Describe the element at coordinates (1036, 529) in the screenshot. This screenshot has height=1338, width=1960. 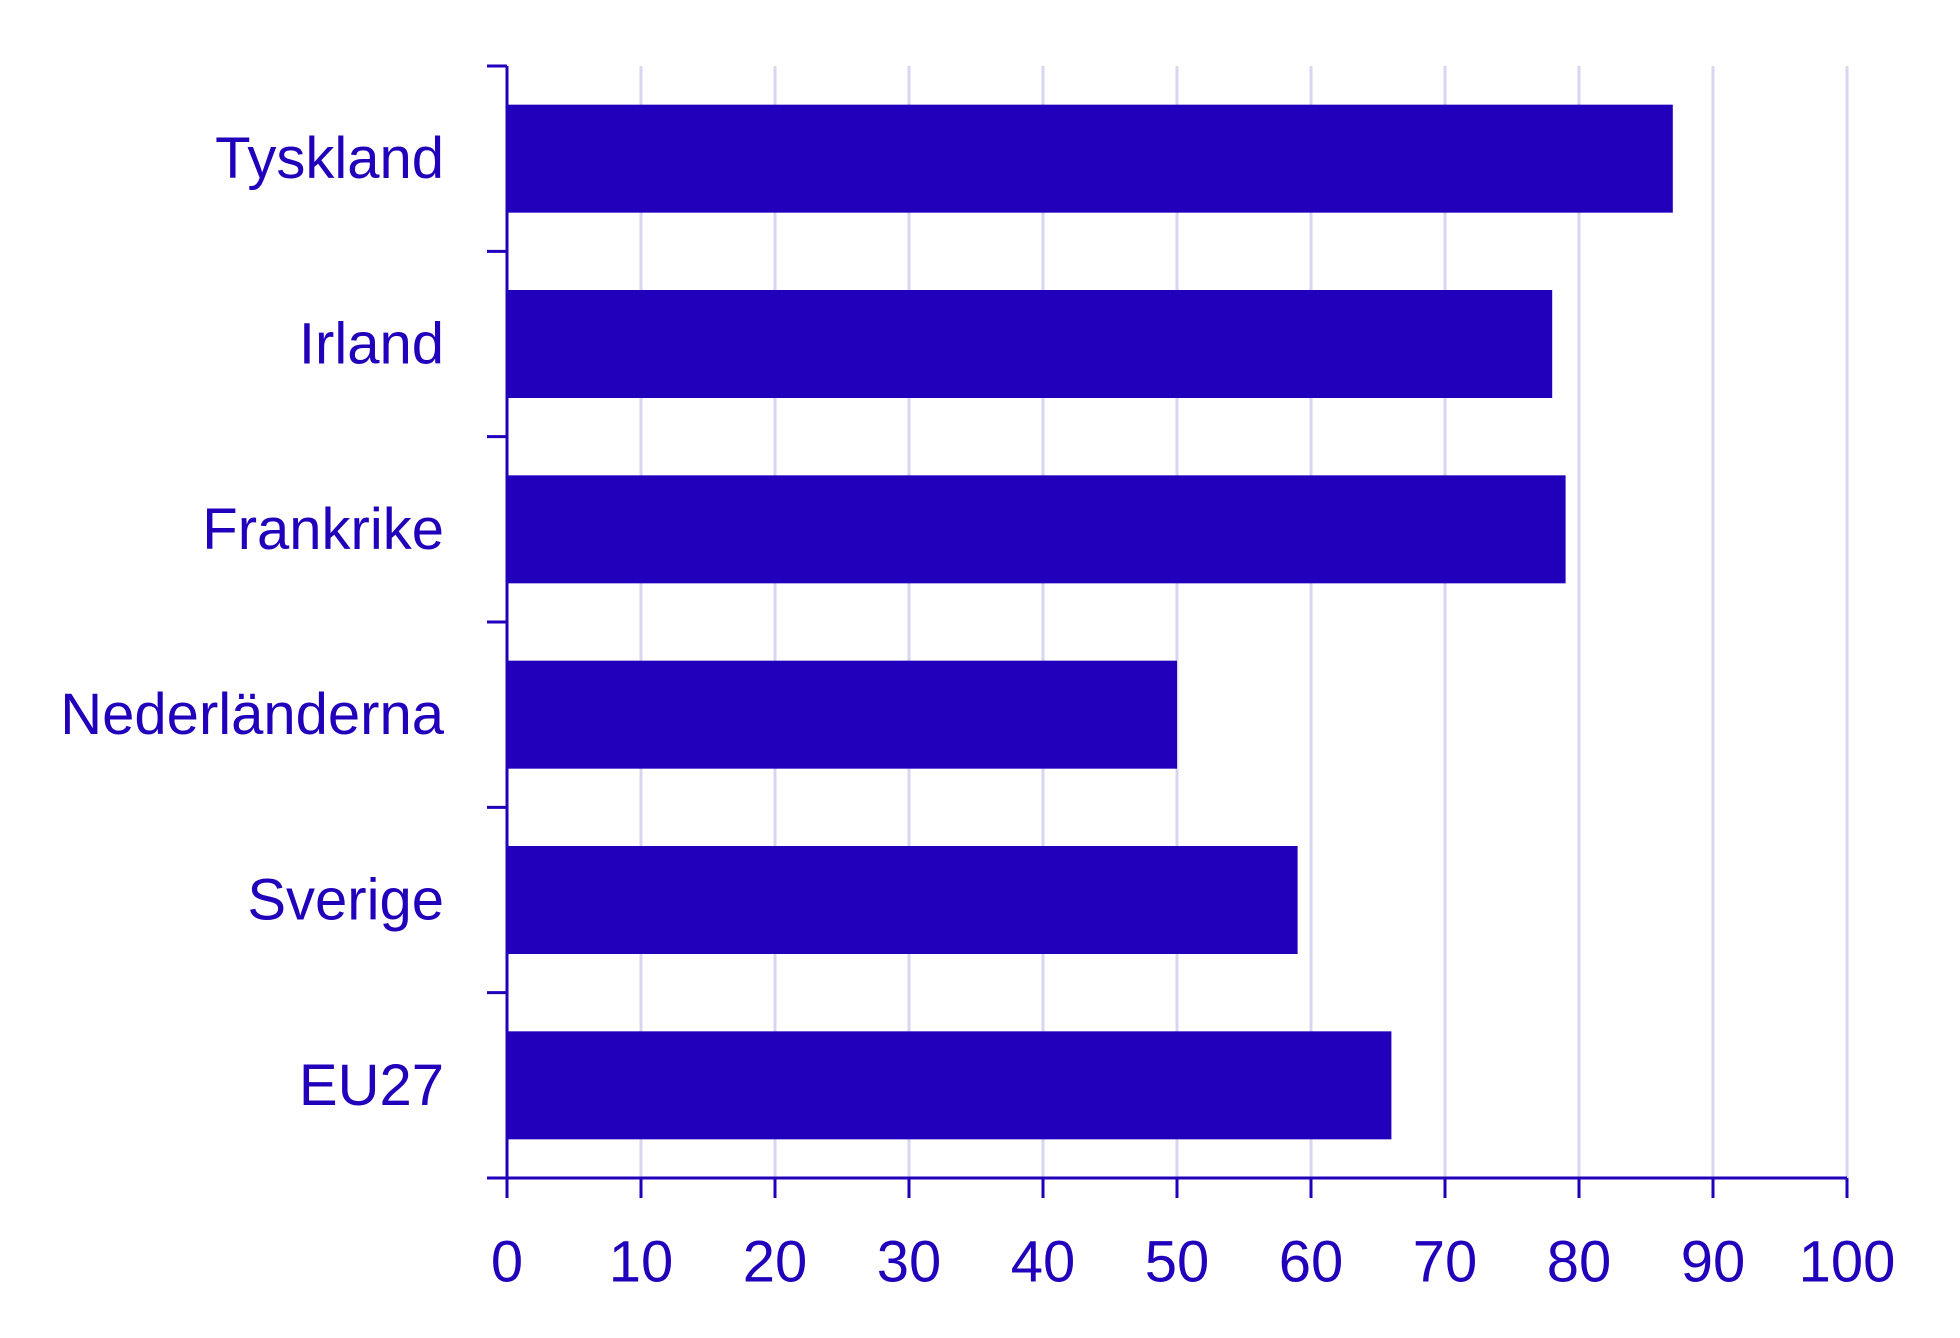
I see `bar-frankrike` at that location.